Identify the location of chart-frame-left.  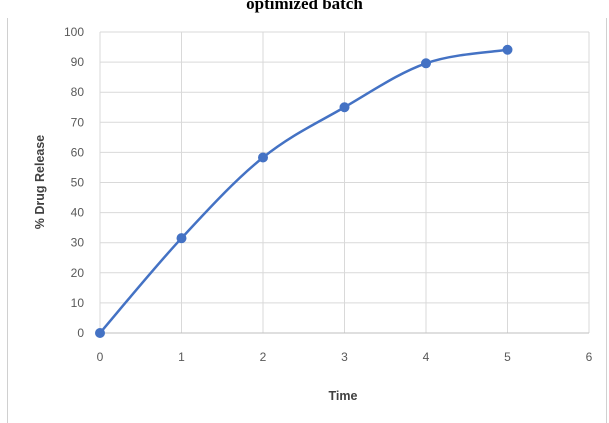
(7, 220).